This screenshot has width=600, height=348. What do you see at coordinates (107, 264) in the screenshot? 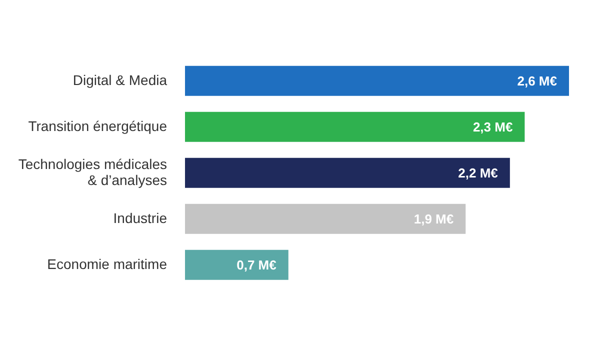
I see `y-tick-label: Economie maritime` at bounding box center [107, 264].